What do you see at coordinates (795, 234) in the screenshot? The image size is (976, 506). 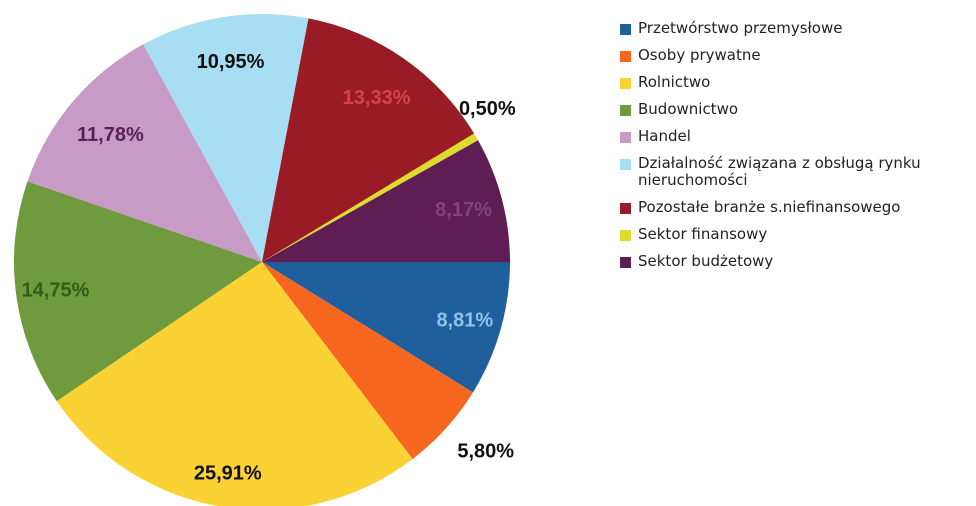 I see `legend-item-7: Sektor finansowy` at bounding box center [795, 234].